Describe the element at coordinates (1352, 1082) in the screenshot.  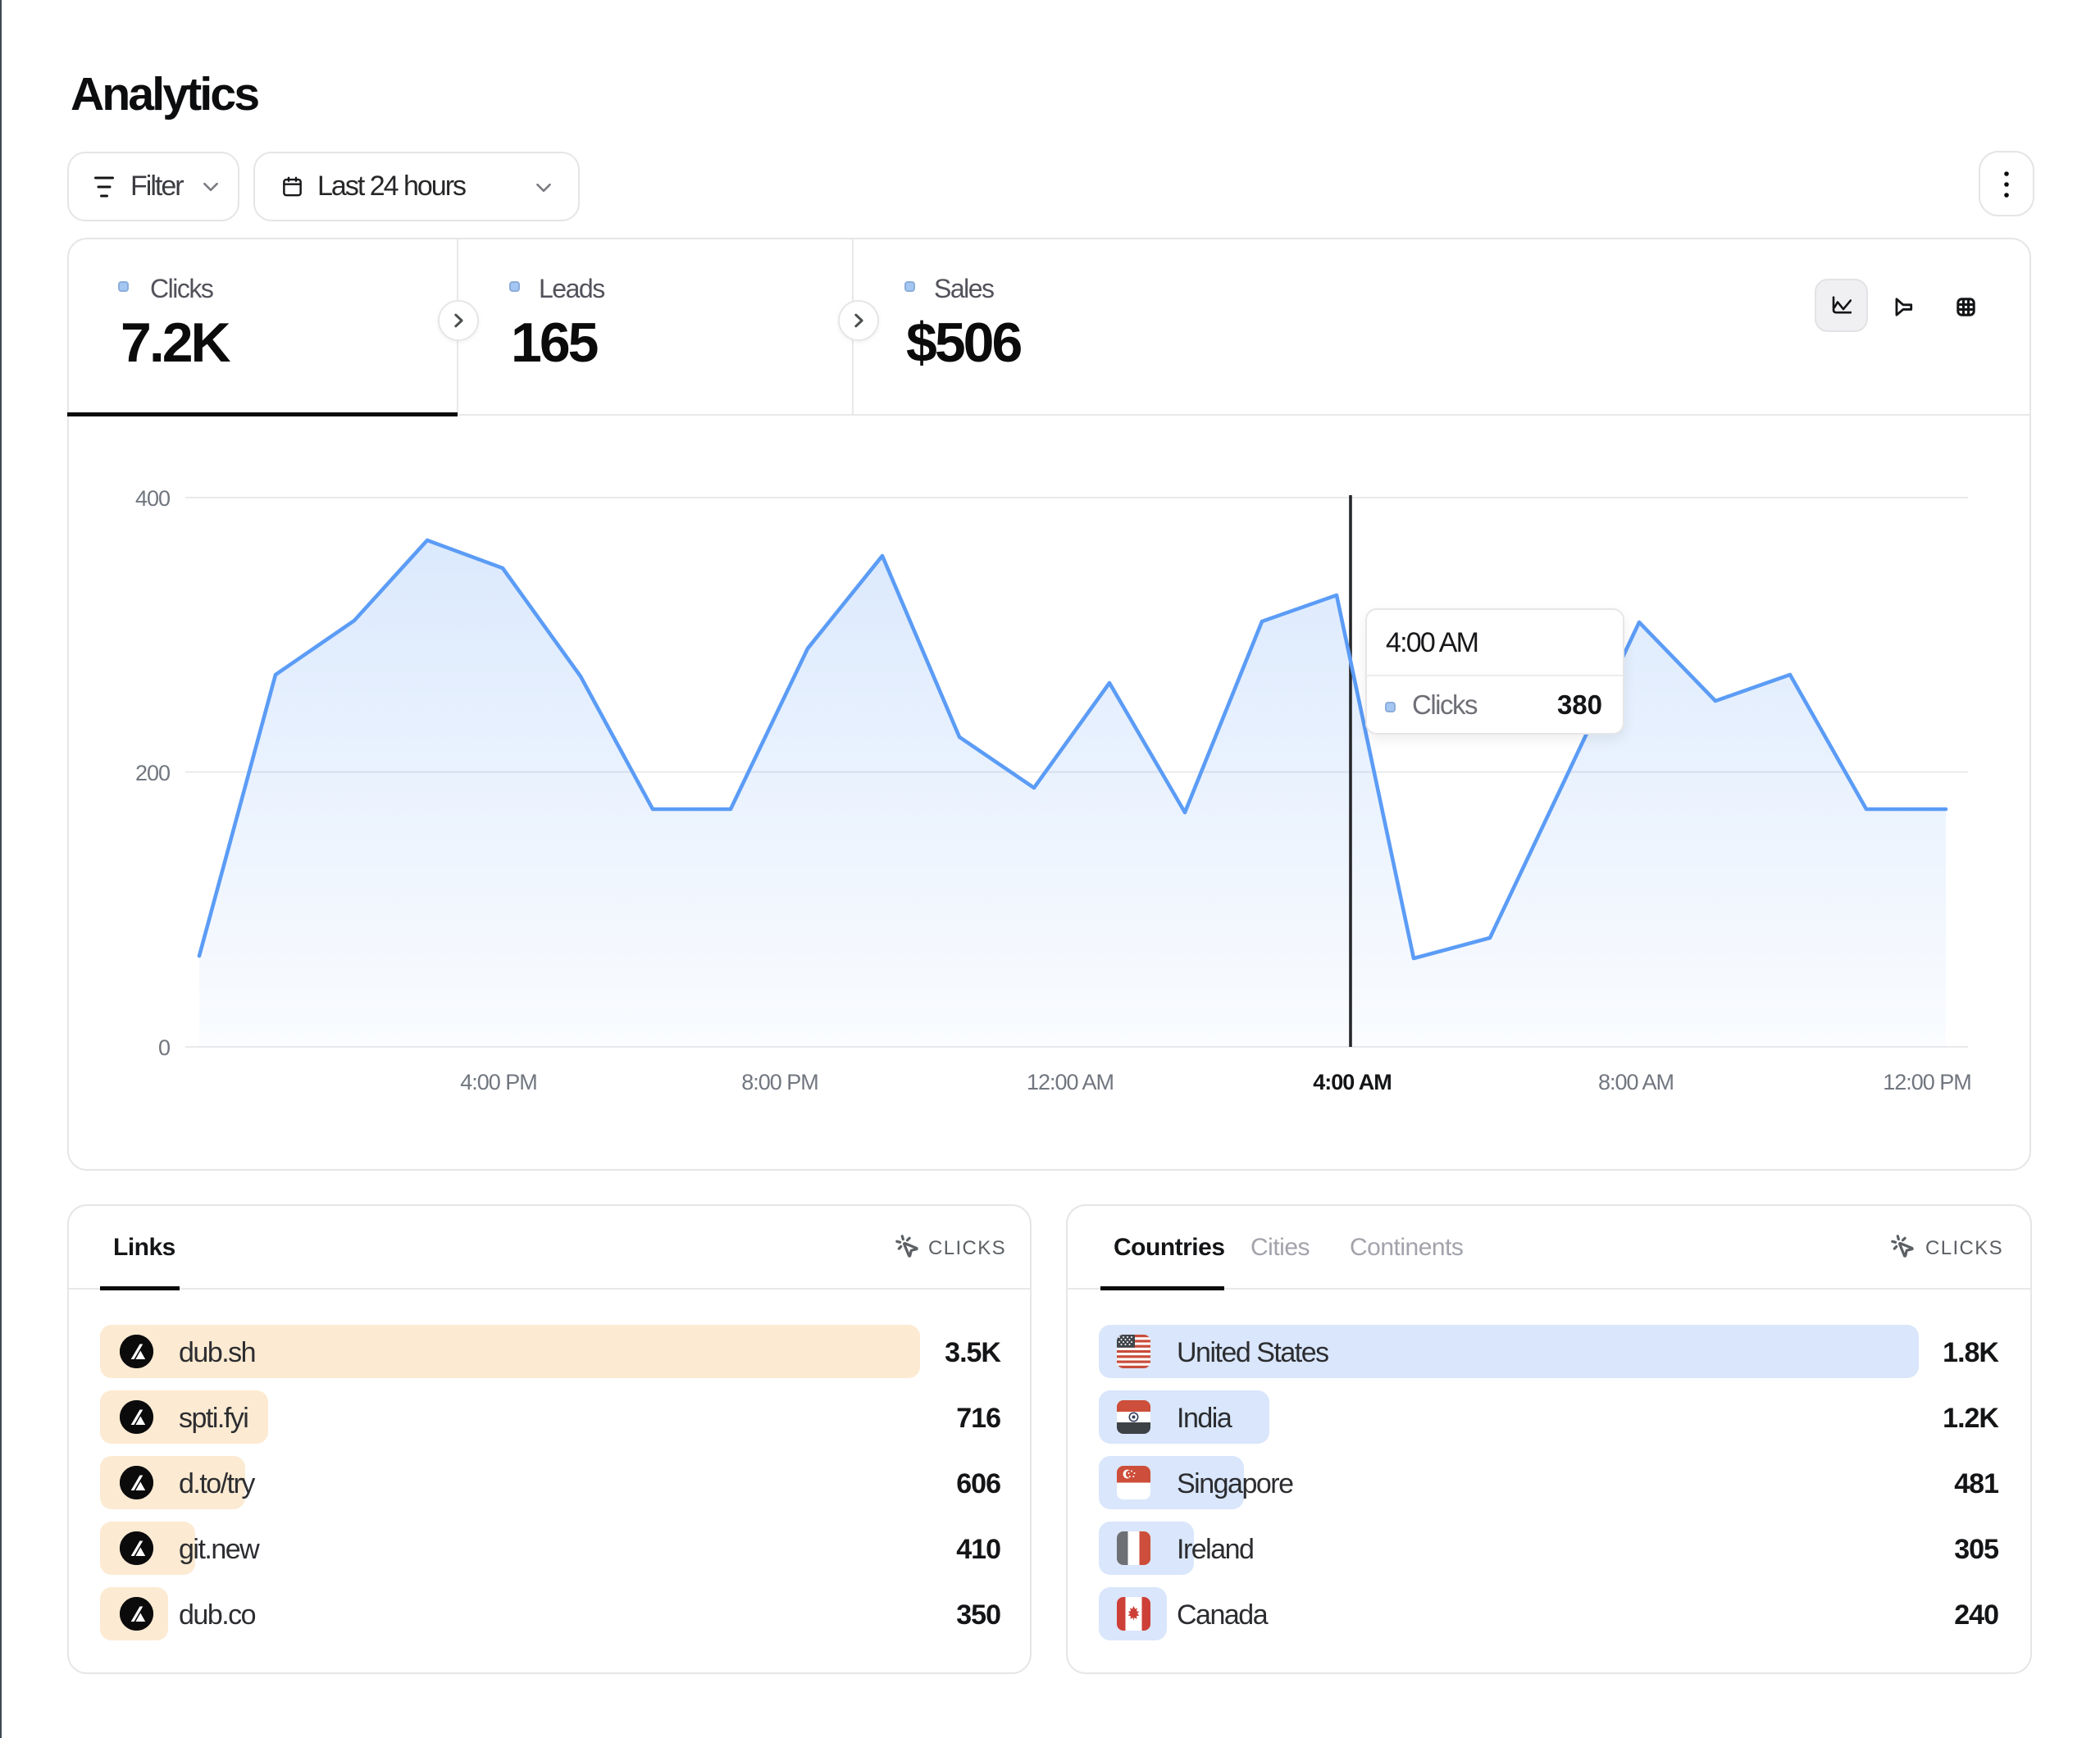
I see `svg-text: 4:00 AM` at that location.